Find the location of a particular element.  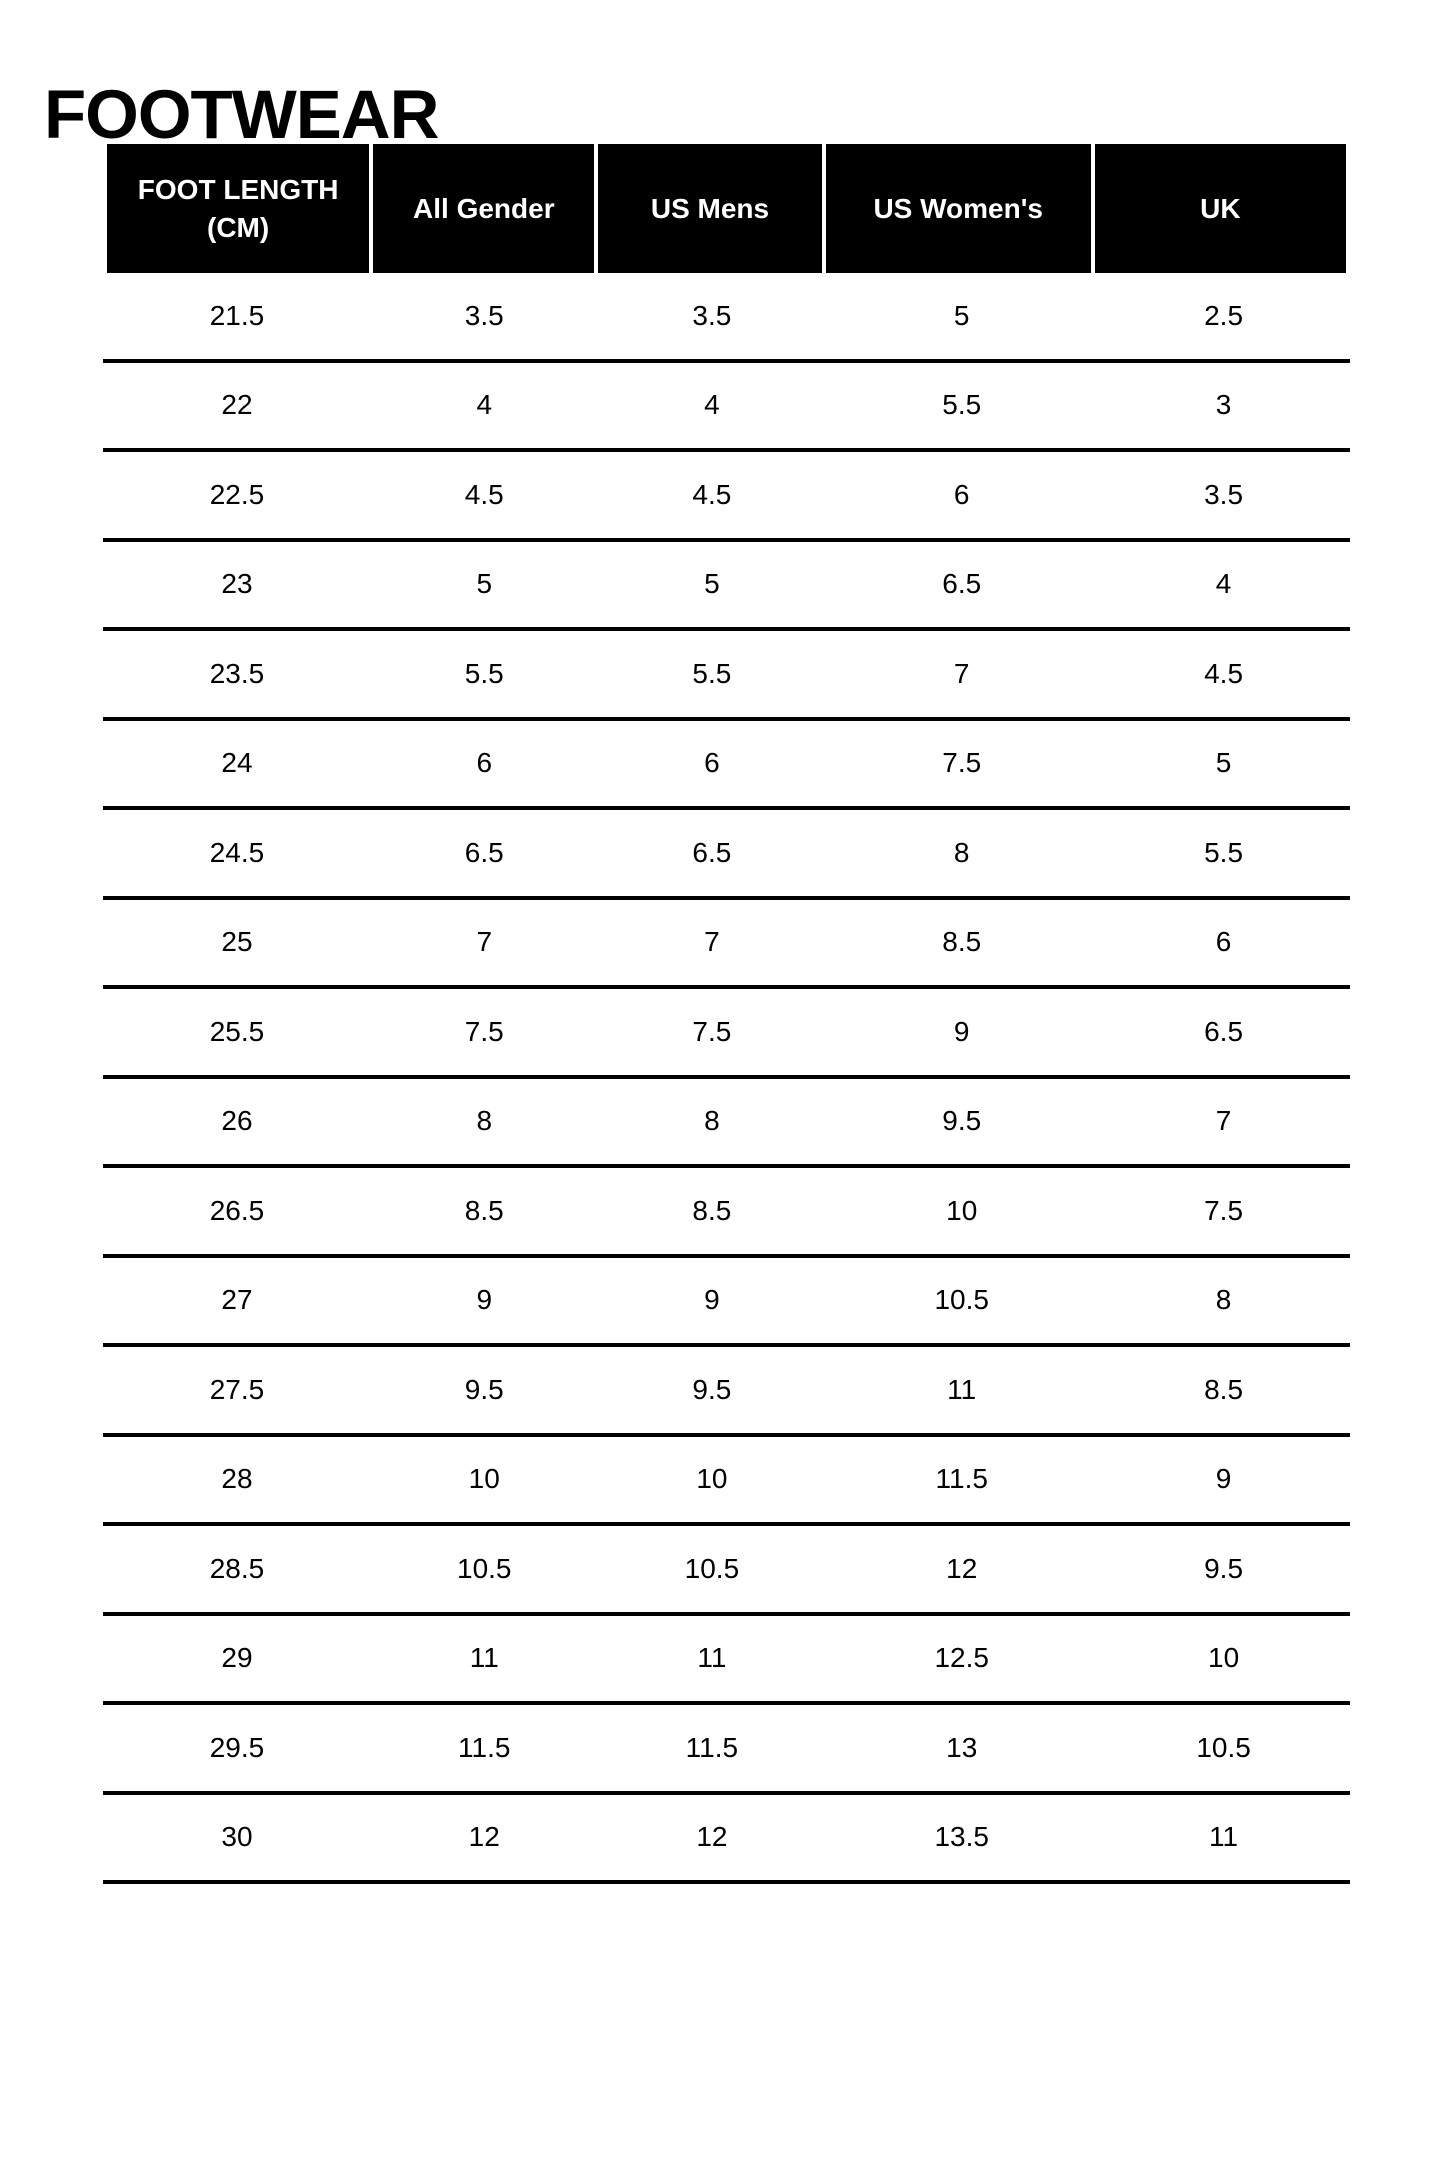

cell-us-mens-size: 3.5 is located at coordinates (712, 315).